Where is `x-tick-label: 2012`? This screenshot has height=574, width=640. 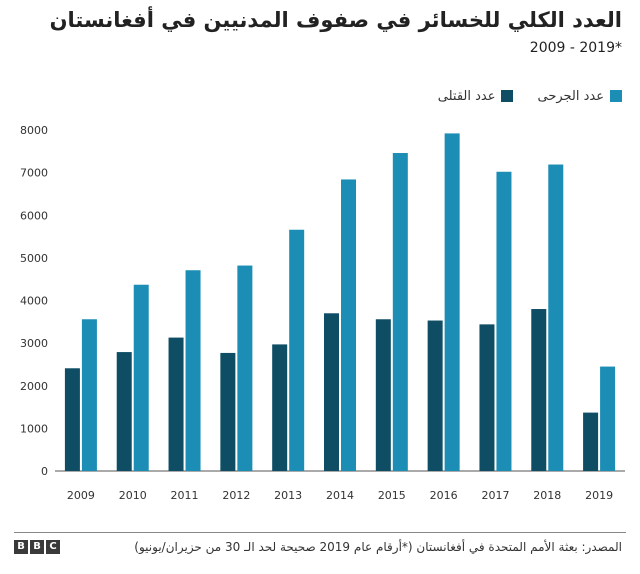 x-tick-label: 2012 is located at coordinates (236, 495).